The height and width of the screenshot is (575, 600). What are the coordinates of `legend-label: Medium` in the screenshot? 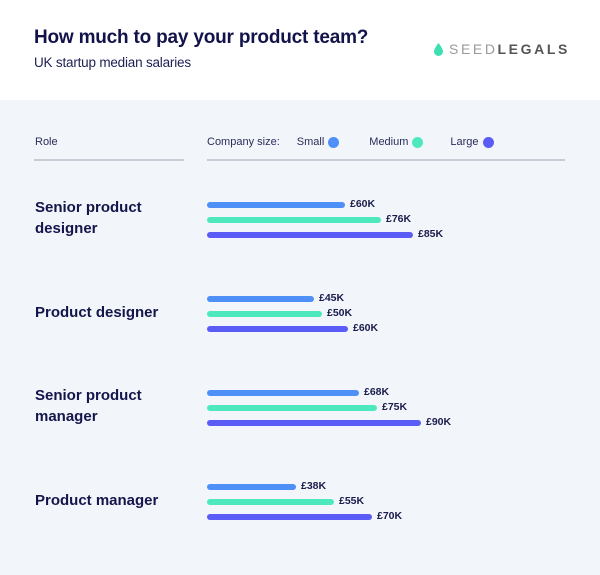 It's located at (389, 142).